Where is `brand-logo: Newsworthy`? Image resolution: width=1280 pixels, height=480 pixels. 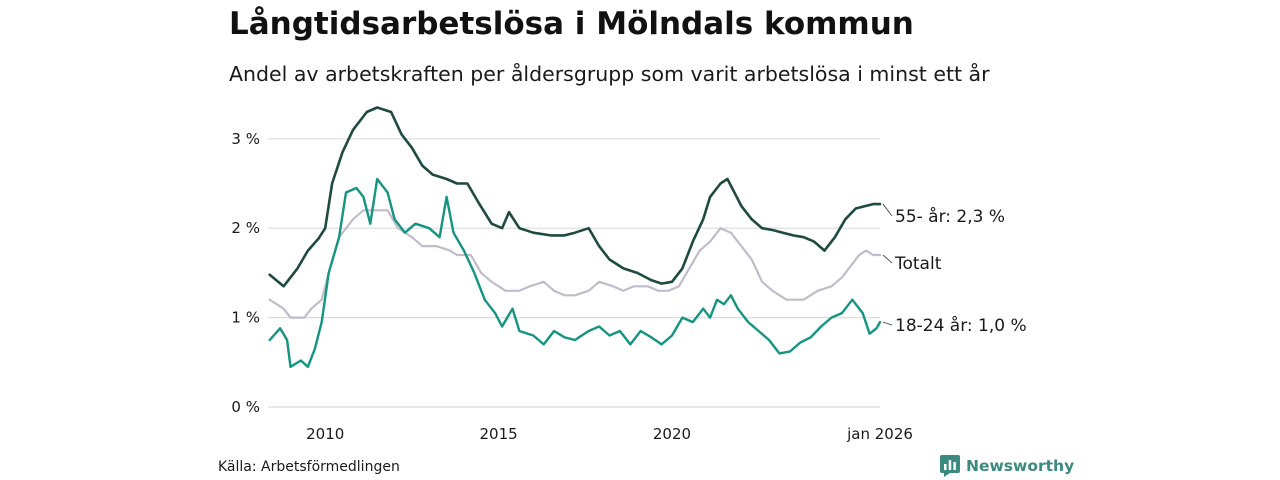 brand-logo: Newsworthy is located at coordinates (1007, 466).